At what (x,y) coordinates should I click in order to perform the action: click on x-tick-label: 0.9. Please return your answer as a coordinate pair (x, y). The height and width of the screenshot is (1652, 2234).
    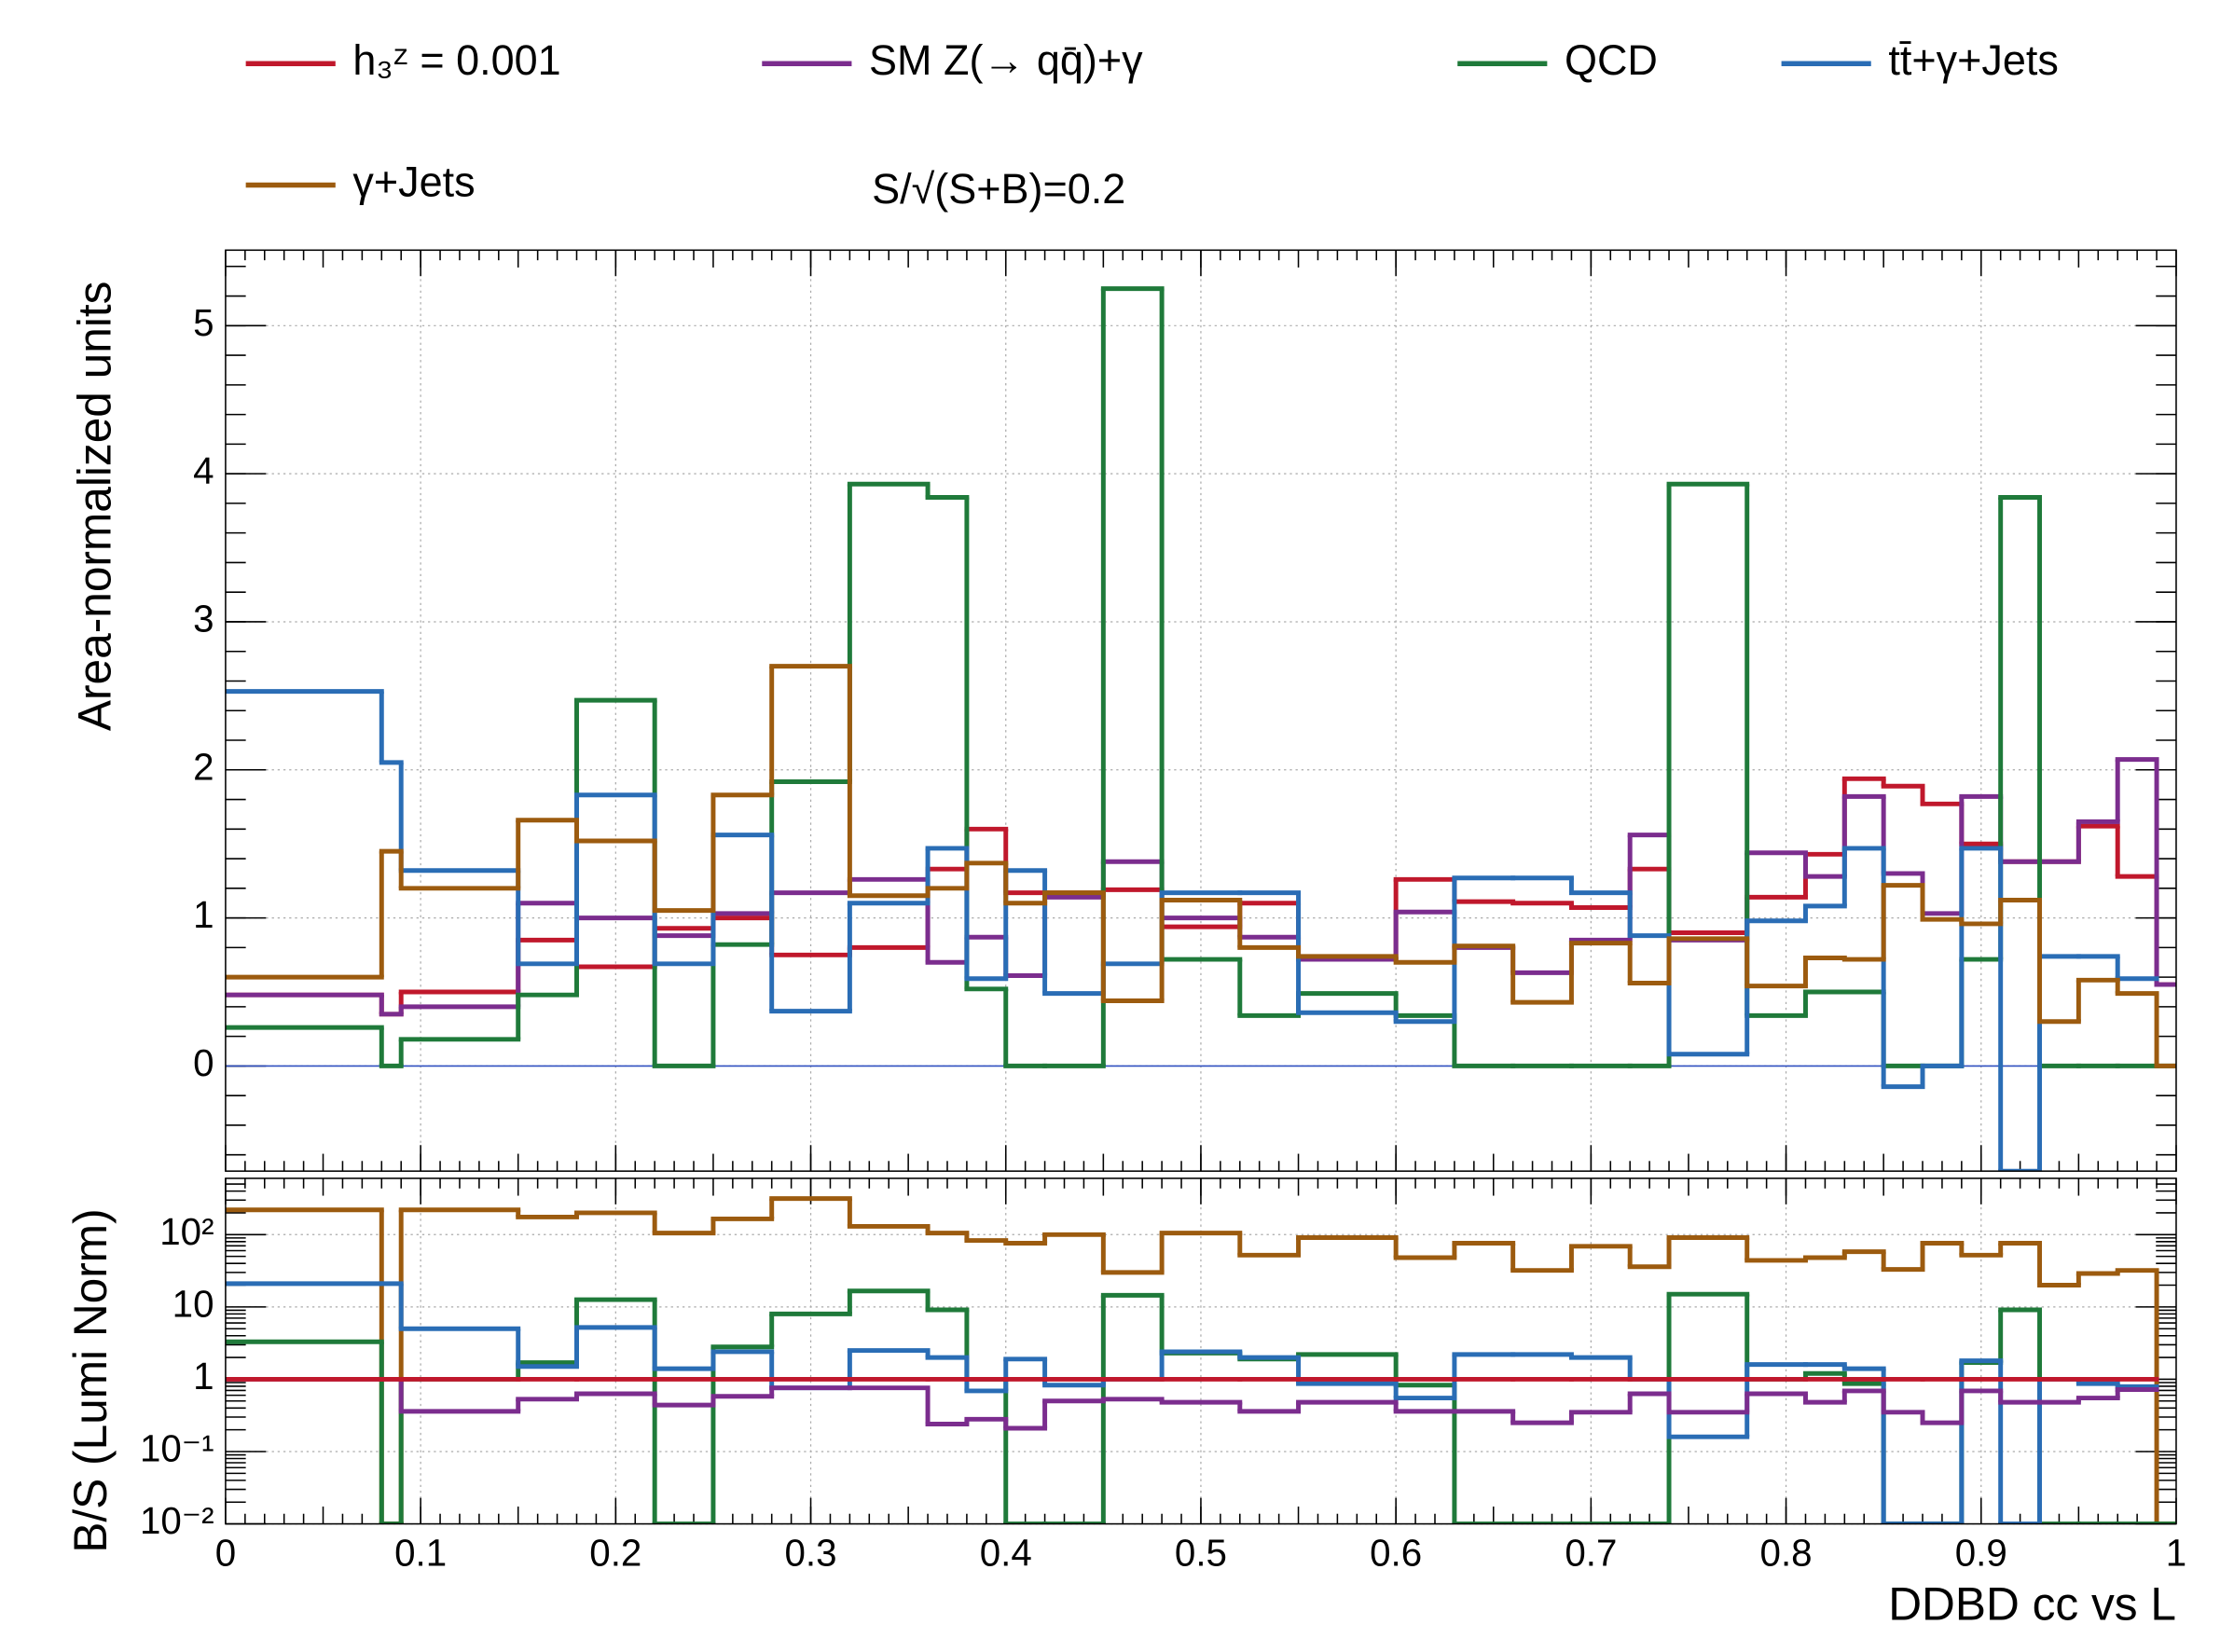
    Looking at the image, I should click on (1981, 1553).